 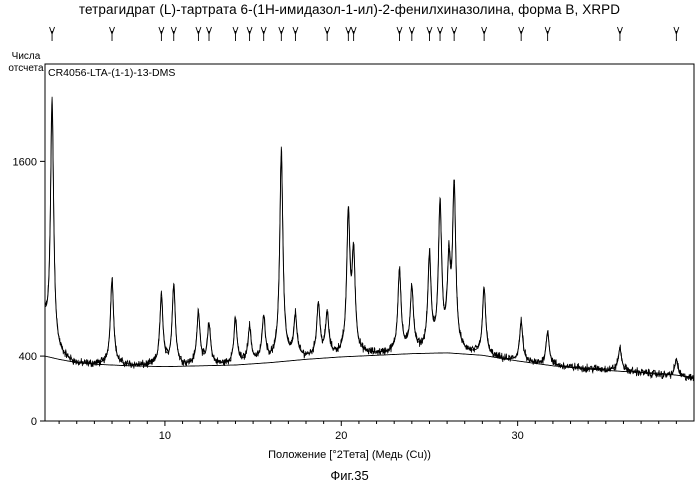 I want to click on peak-markers, so click(x=364, y=33).